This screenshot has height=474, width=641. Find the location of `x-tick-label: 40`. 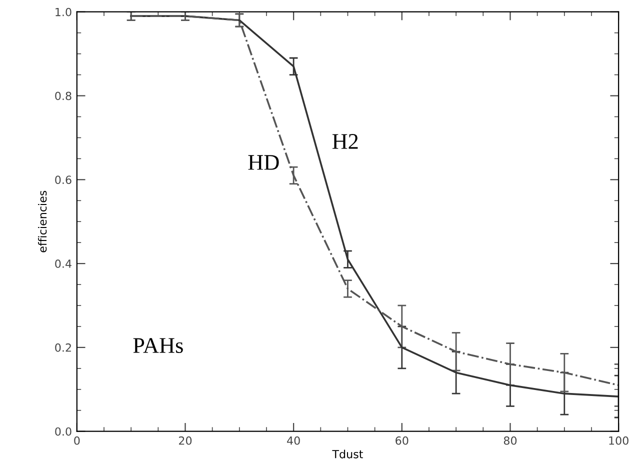

x-tick-label: 40 is located at coordinates (293, 440).